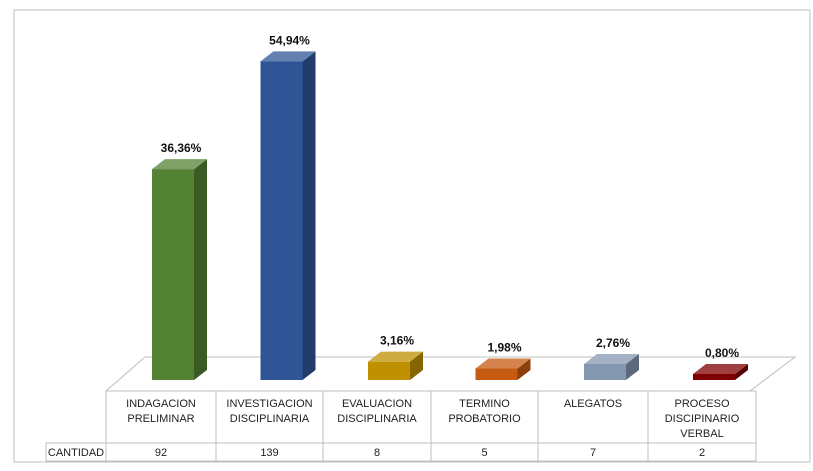  What do you see at coordinates (593, 453) in the screenshot?
I see `table-cell-value: 7` at bounding box center [593, 453].